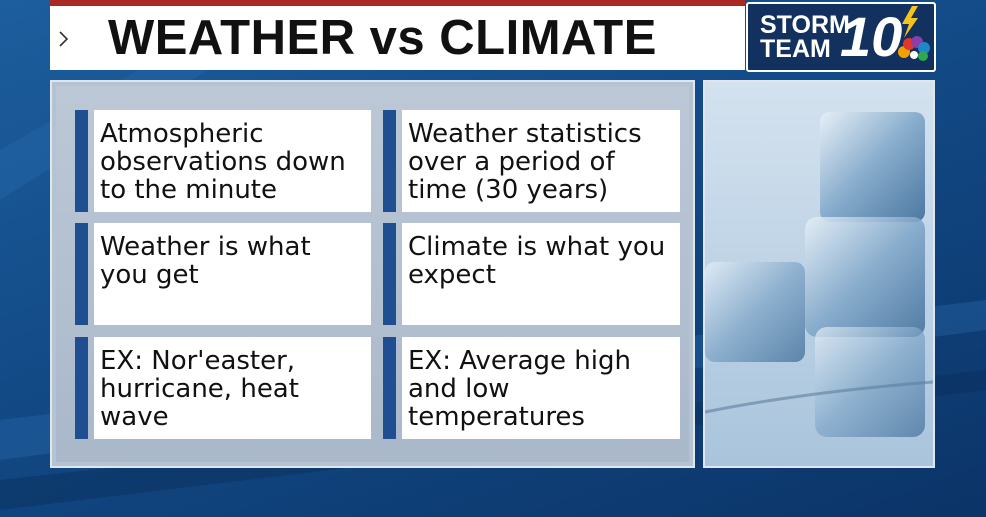 Image resolution: width=986 pixels, height=517 pixels. Describe the element at coordinates (541, 388) in the screenshot. I see `card-text: EX: Average high and low temperatures` at that location.